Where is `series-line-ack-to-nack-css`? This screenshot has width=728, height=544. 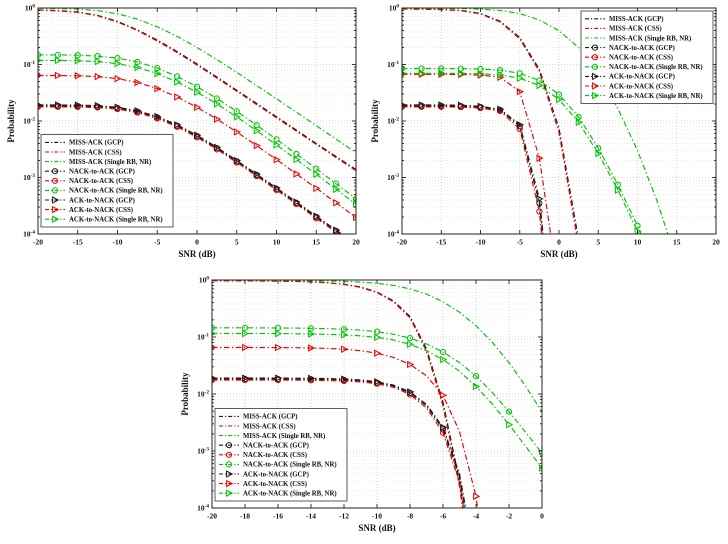 series-line-ack-to-nack-css is located at coordinates (477, 153).